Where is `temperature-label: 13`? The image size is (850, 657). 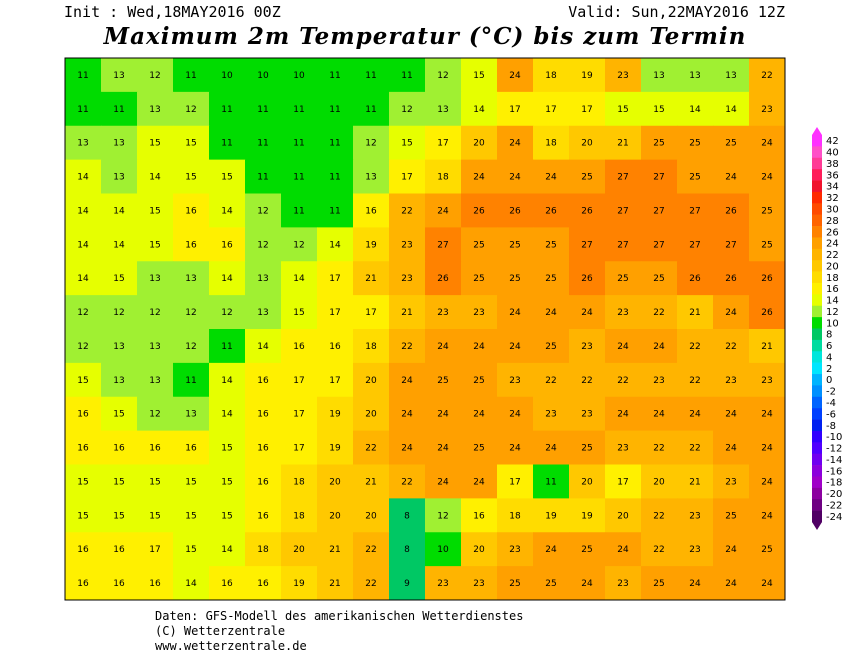 temperature-label: 13 is located at coordinates (730, 76).